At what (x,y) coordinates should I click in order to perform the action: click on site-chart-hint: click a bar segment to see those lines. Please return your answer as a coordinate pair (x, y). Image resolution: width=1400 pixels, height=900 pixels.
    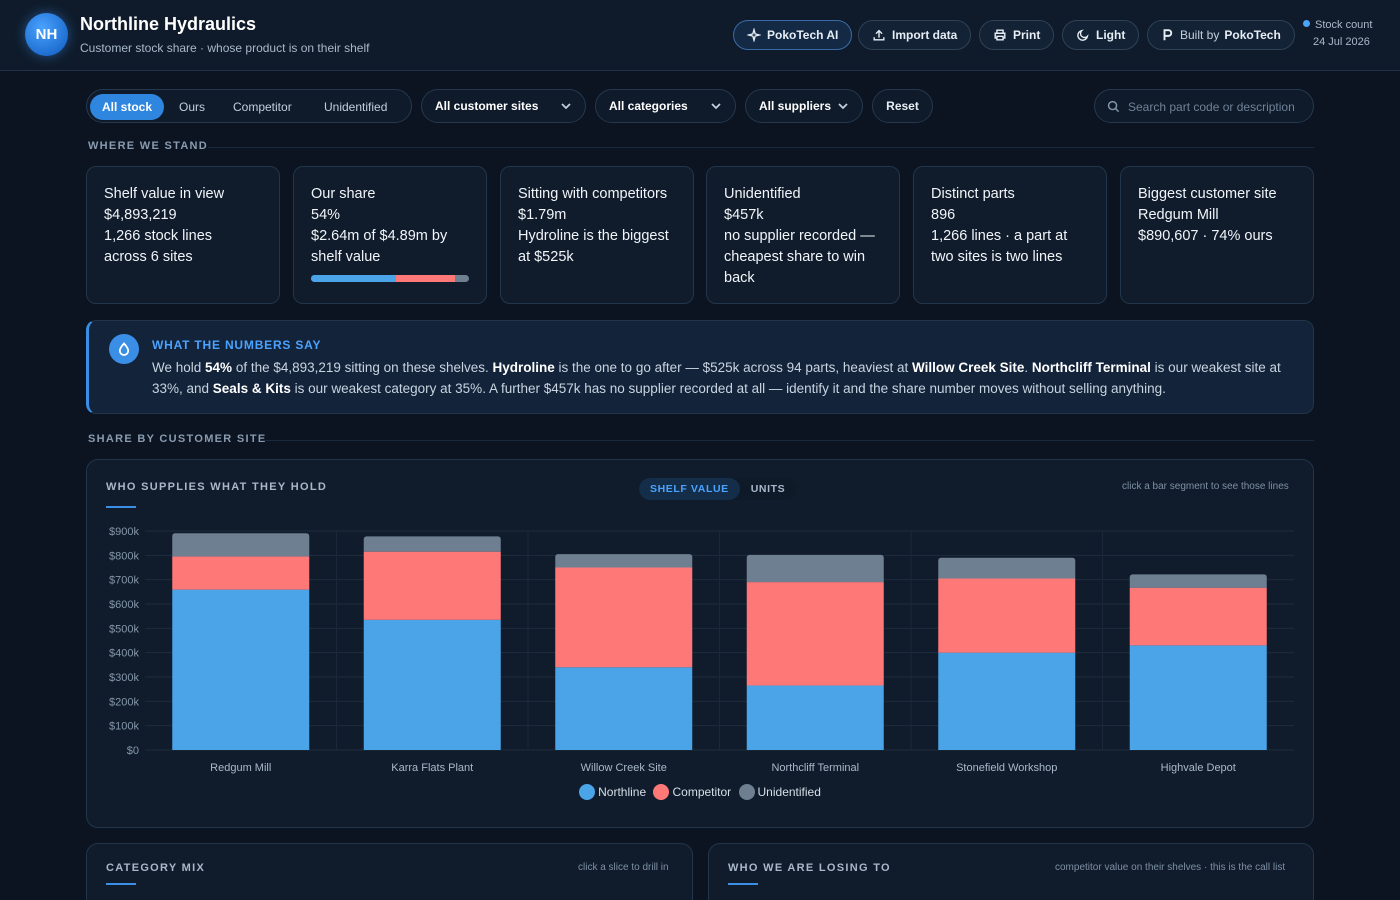
    Looking at the image, I should click on (1205, 486).